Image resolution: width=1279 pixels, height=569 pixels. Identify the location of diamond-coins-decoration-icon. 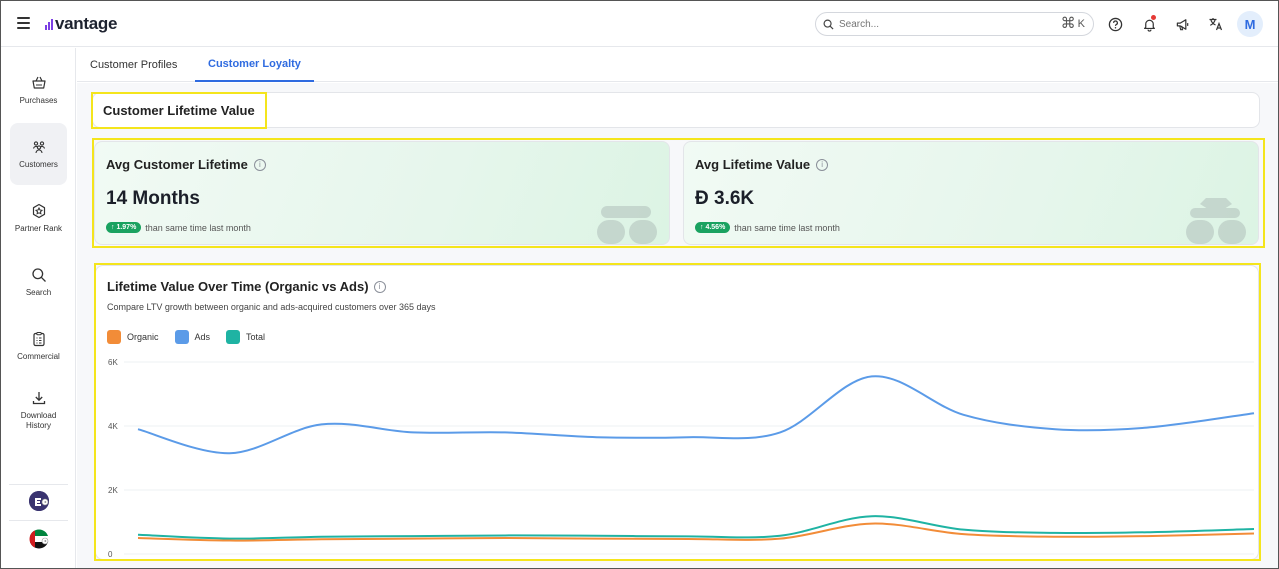
(1216, 221).